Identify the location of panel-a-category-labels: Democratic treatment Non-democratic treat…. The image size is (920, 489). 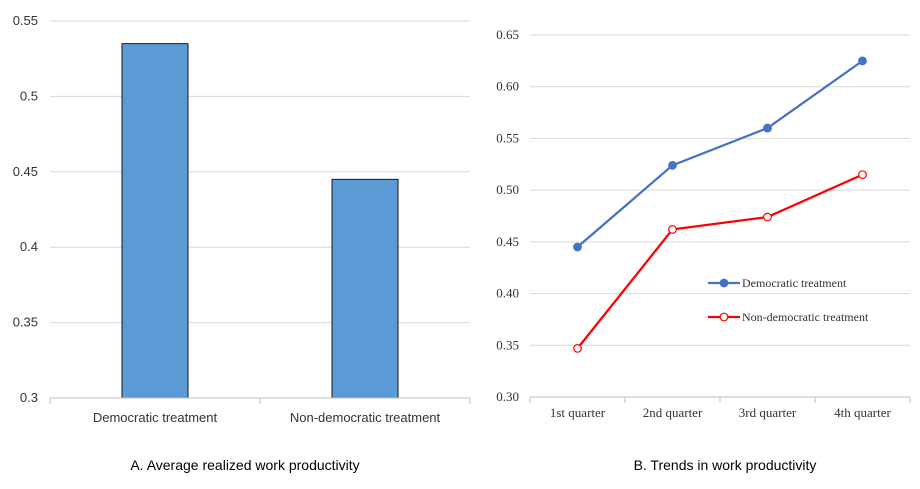
(267, 417).